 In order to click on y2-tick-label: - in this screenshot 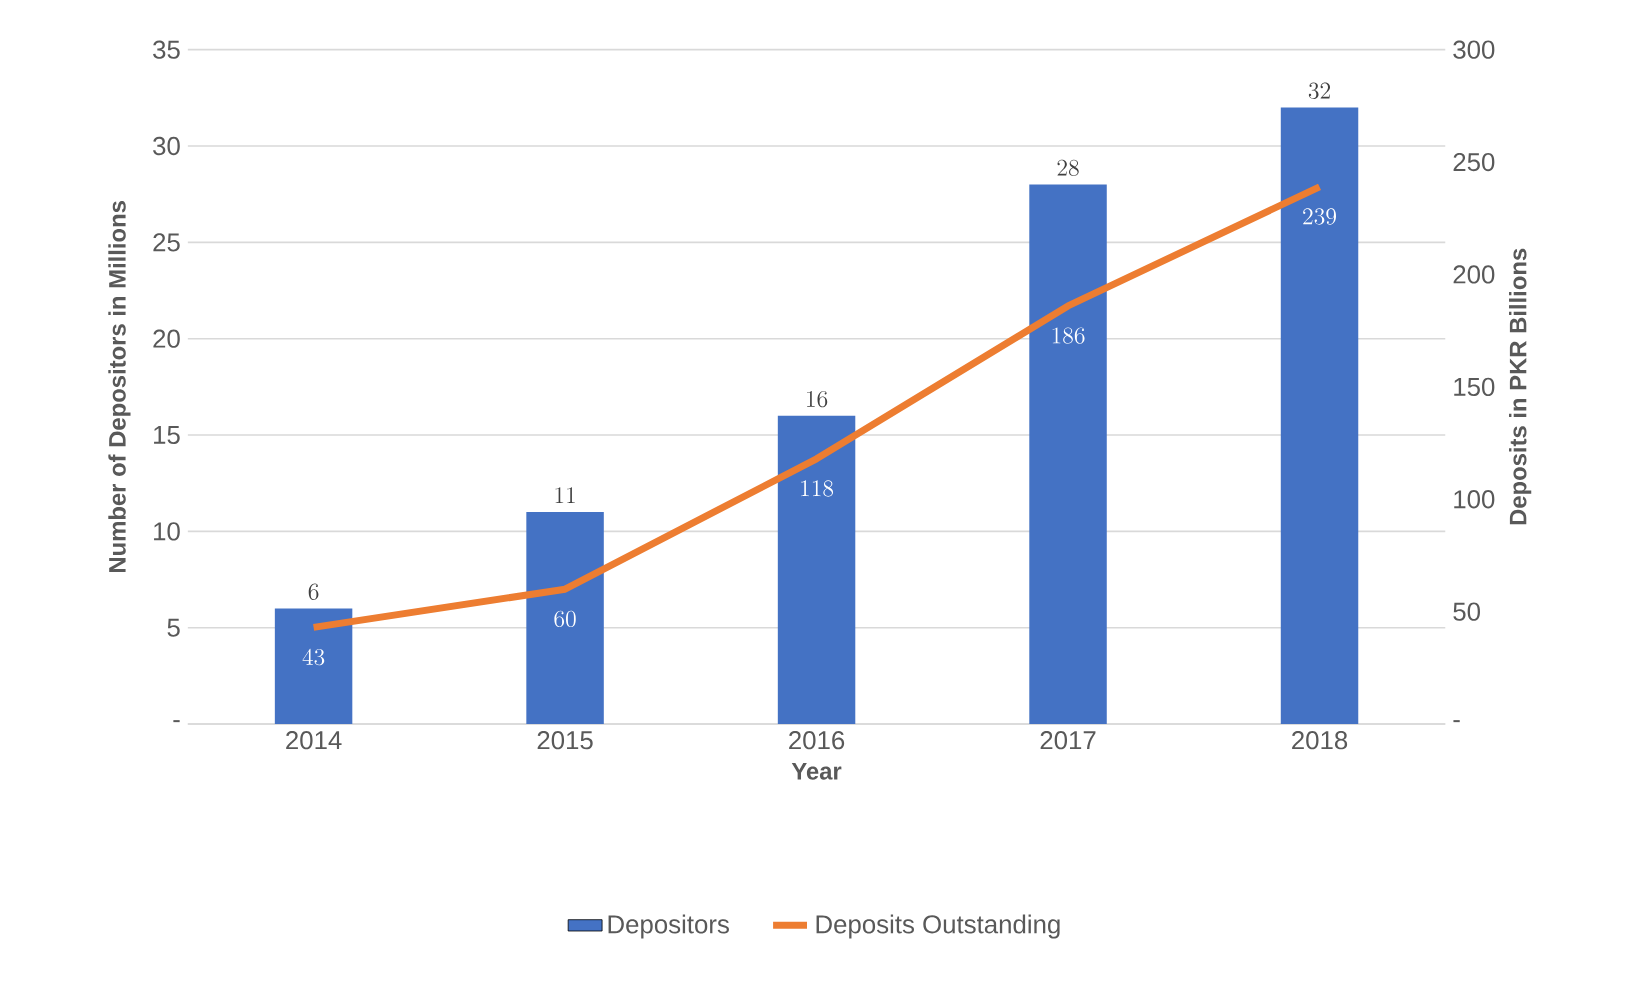, I will do `click(1456, 721)`.